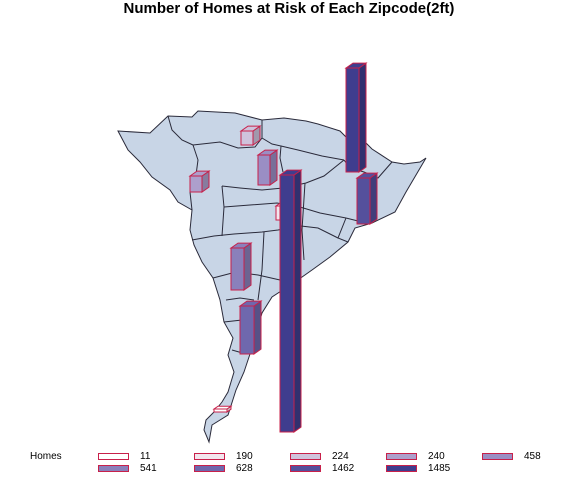 This screenshot has height=482, width=578. What do you see at coordinates (290, 301) in the screenshot?
I see `bar-value-1485-b` at bounding box center [290, 301].